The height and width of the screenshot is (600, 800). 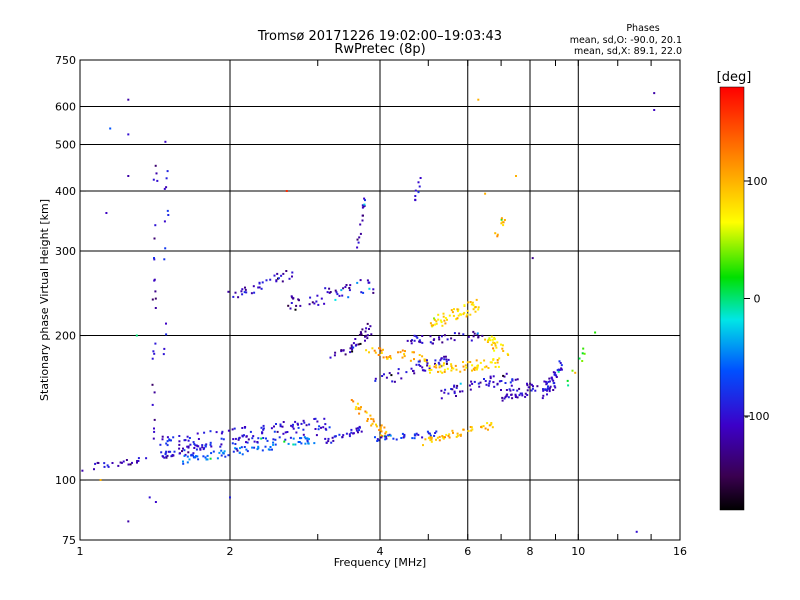 What do you see at coordinates (379, 49) in the screenshot?
I see `chart-subtitle: RwPretec (8p)` at bounding box center [379, 49].